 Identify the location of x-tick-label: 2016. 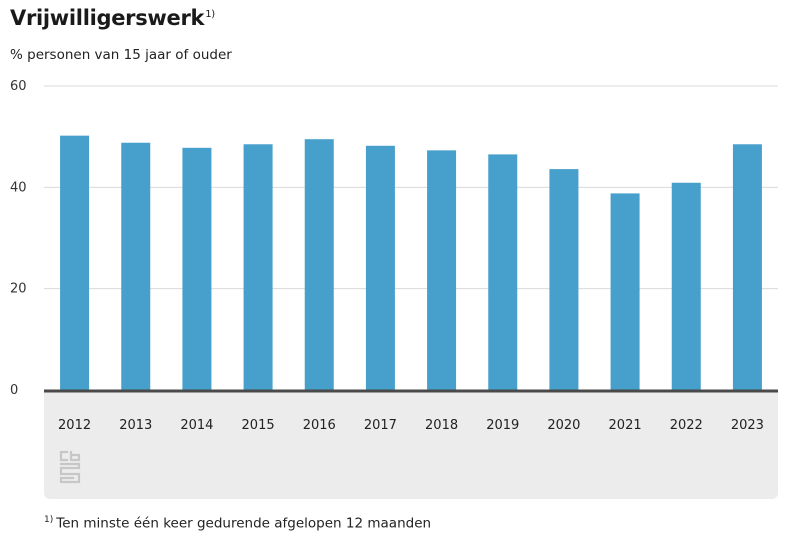
(319, 425).